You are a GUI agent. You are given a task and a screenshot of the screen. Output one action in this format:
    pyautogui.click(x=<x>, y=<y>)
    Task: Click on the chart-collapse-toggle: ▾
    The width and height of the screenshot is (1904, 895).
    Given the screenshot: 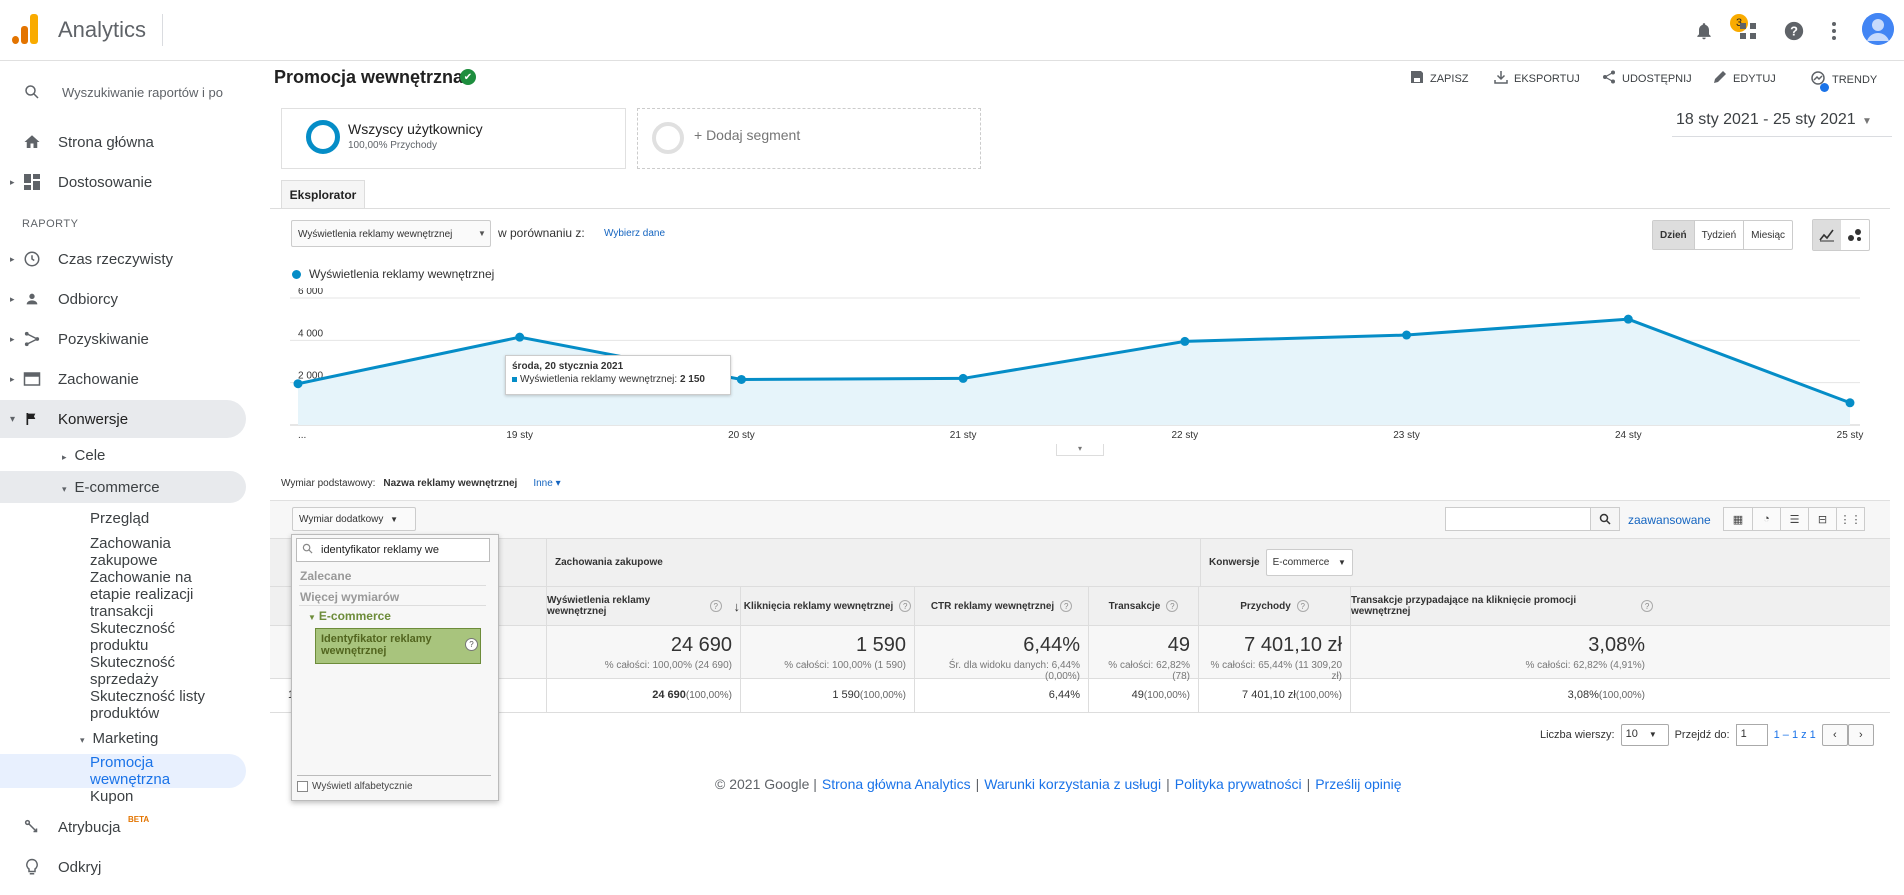 What is the action you would take?
    pyautogui.click(x=1080, y=450)
    